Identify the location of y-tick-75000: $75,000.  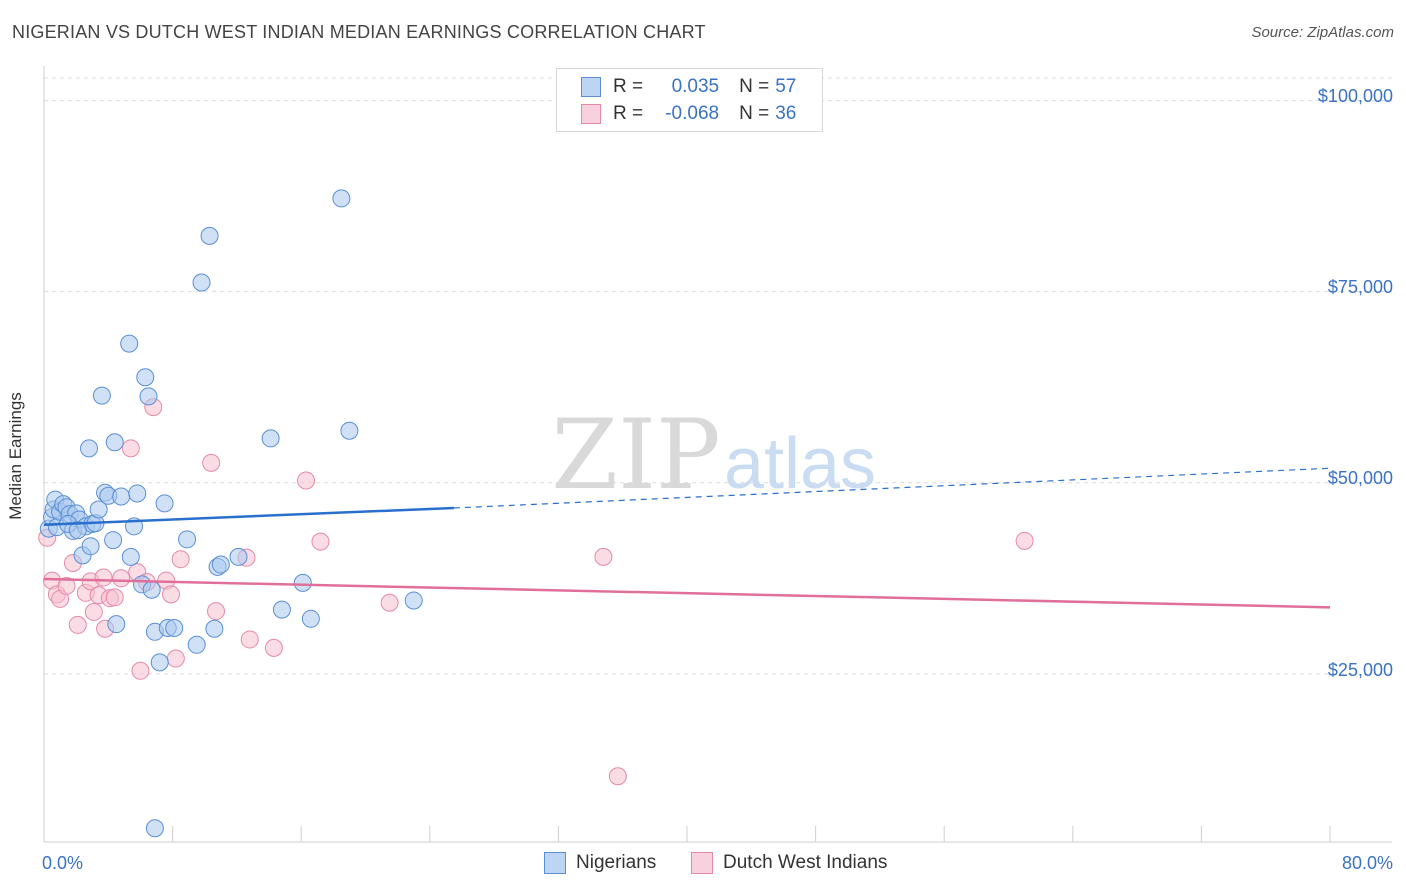
(1360, 287).